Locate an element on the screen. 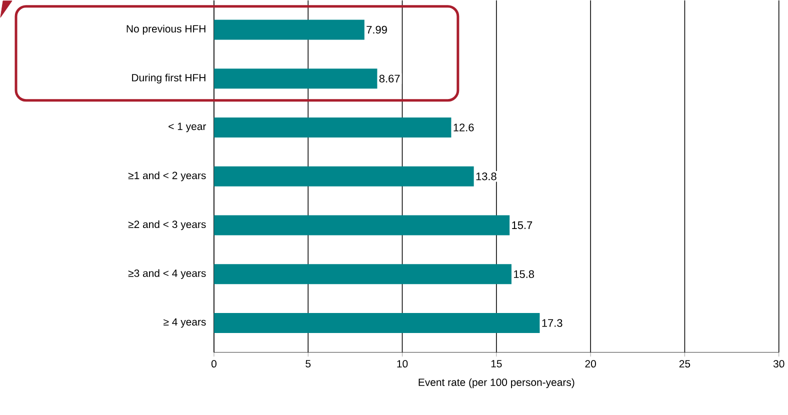  data-label: 13.8 is located at coordinates (486, 176).